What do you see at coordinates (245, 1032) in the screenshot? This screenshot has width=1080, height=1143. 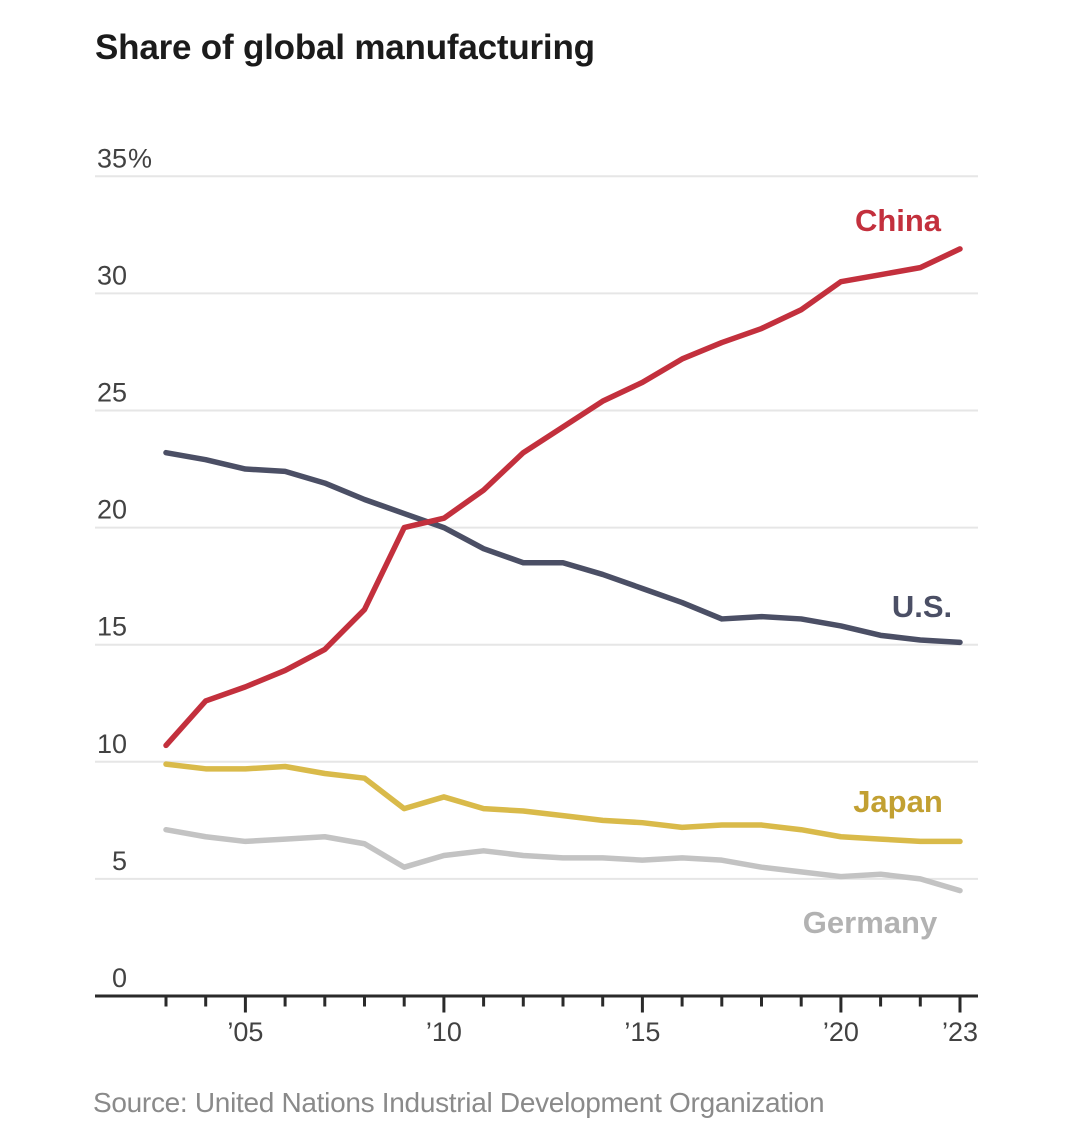 I see `x-tick-label-2005: ’05` at bounding box center [245, 1032].